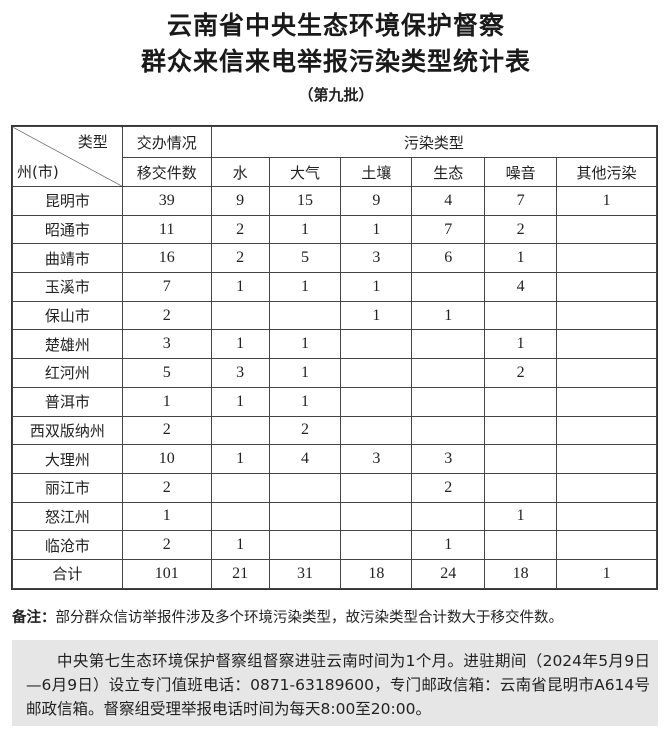 The height and width of the screenshot is (735, 672). What do you see at coordinates (166, 229) in the screenshot?
I see `value-cell: 11` at bounding box center [166, 229].